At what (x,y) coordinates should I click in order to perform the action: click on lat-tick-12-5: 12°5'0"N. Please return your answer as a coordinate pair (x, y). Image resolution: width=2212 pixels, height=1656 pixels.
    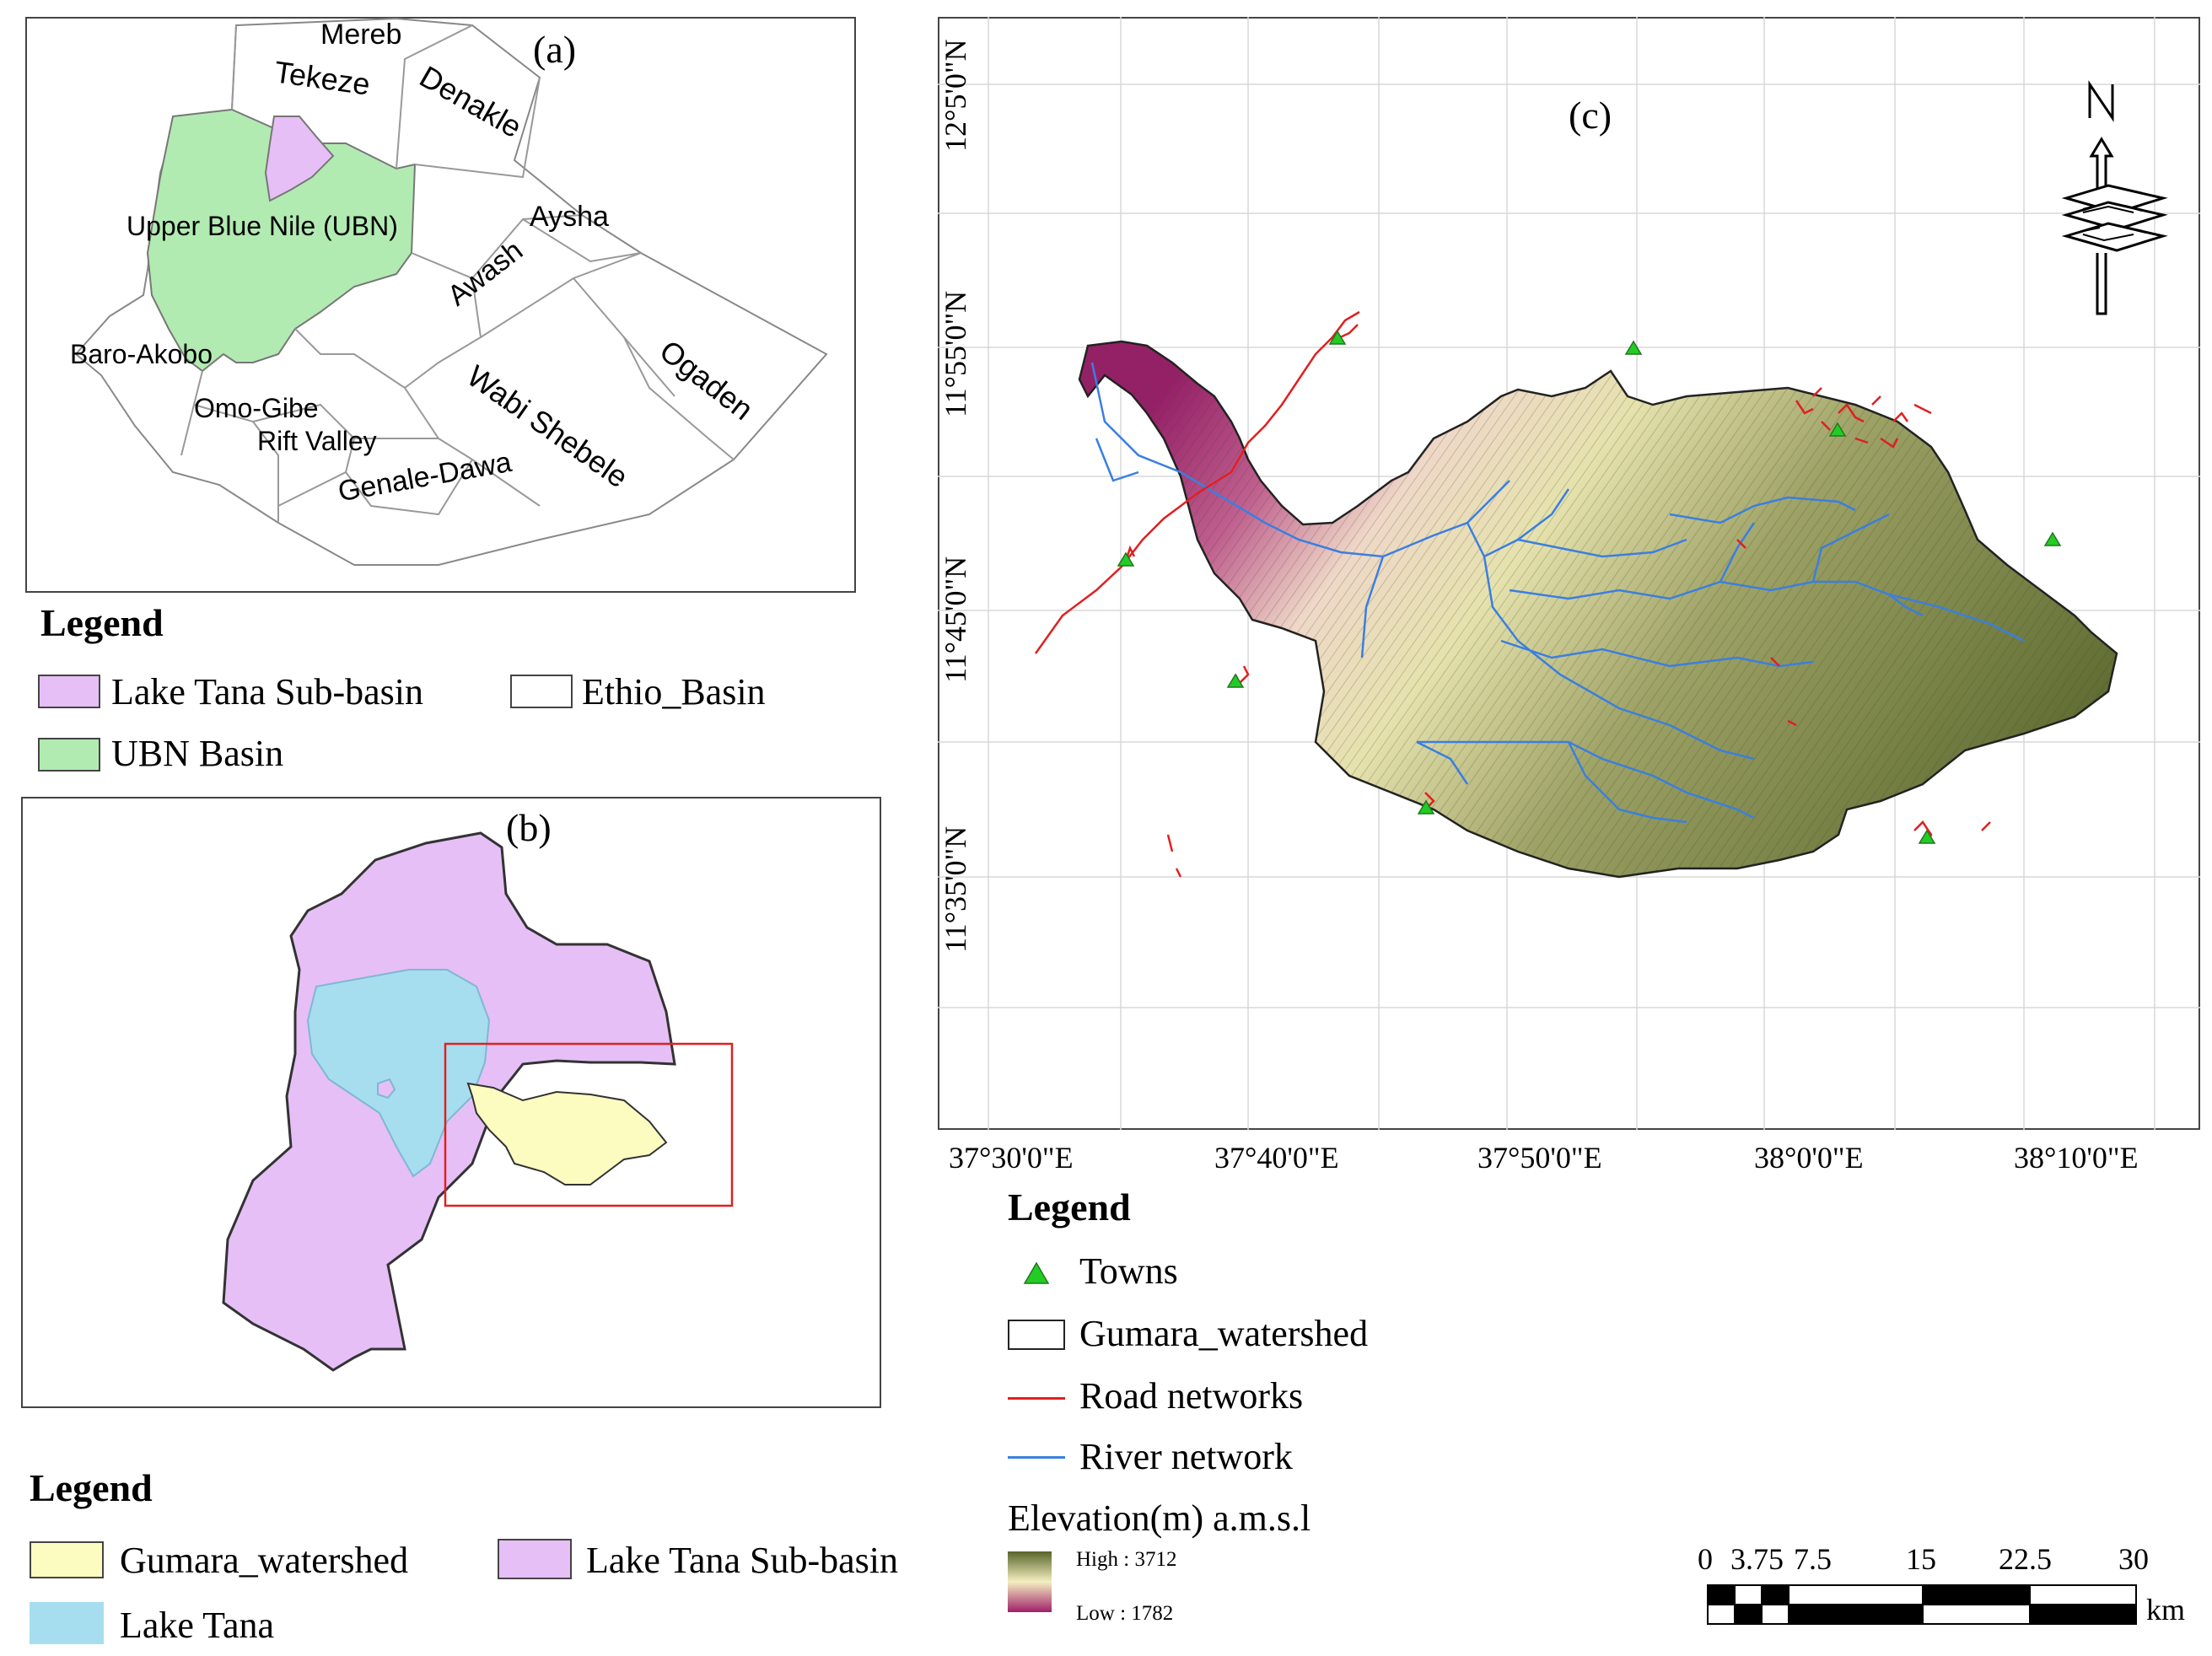
    Looking at the image, I should click on (955, 95).